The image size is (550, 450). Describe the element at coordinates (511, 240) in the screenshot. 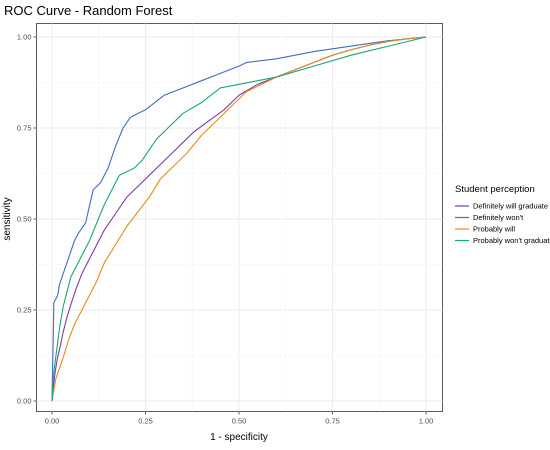

I see `legend-label-probably-won-t-graduate: Probably won't graduate` at that location.